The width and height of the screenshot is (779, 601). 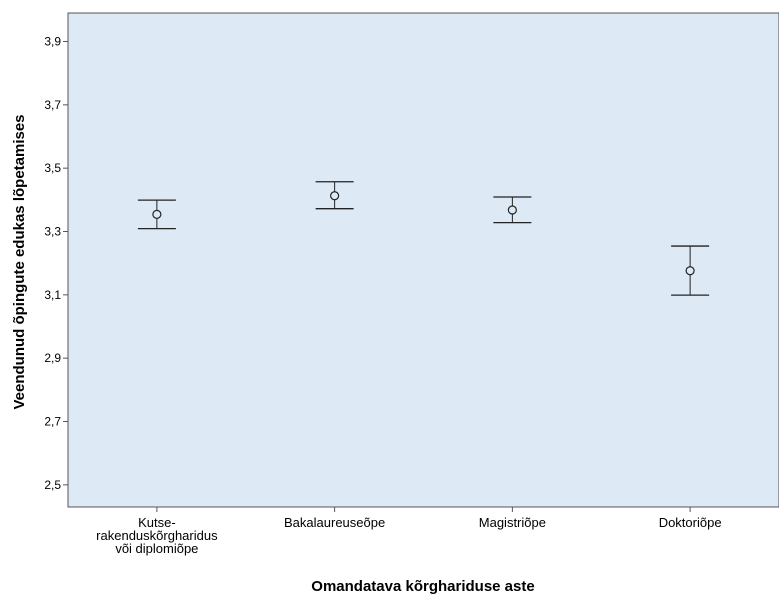 I want to click on y-tick-label: 3,9, so click(x=52, y=42).